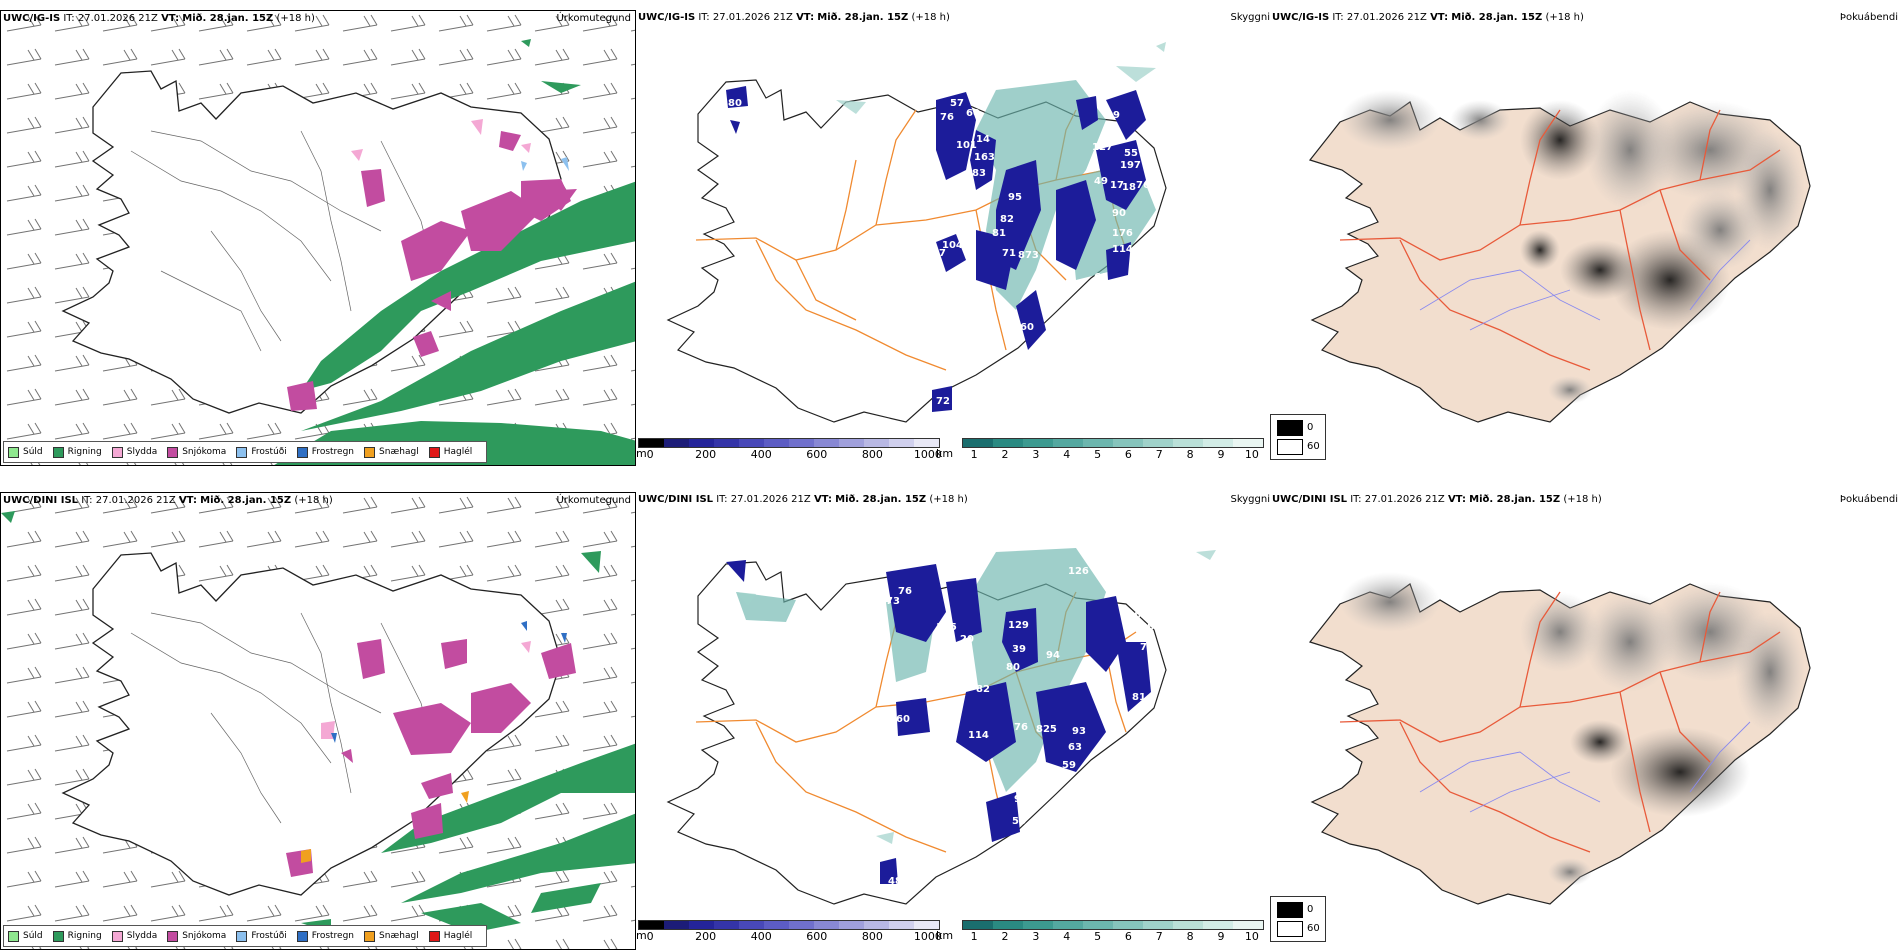 The width and height of the screenshot is (1900, 950). I want to click on visibility-label: 163, so click(984, 157).